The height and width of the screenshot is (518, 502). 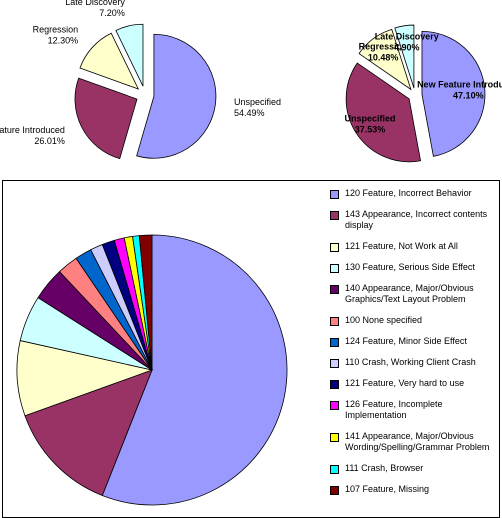 What do you see at coordinates (387, 489) in the screenshot?
I see `legend-label: 107 Feature, Missing` at bounding box center [387, 489].